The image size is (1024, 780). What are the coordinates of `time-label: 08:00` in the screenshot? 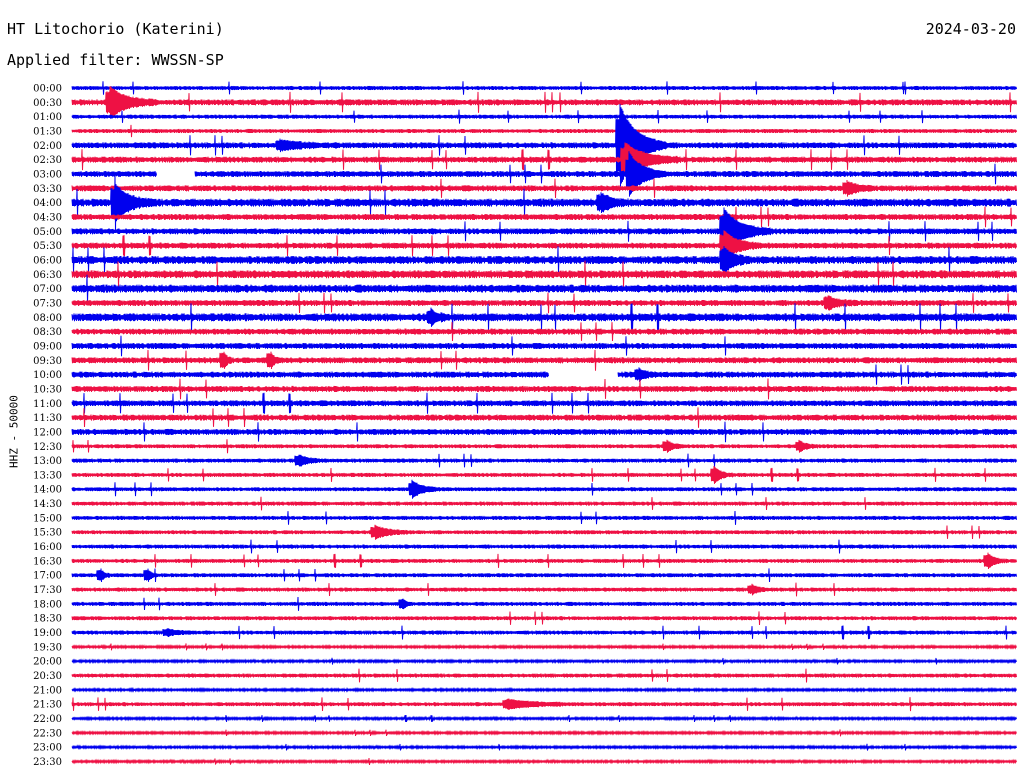 It's located at (47, 318).